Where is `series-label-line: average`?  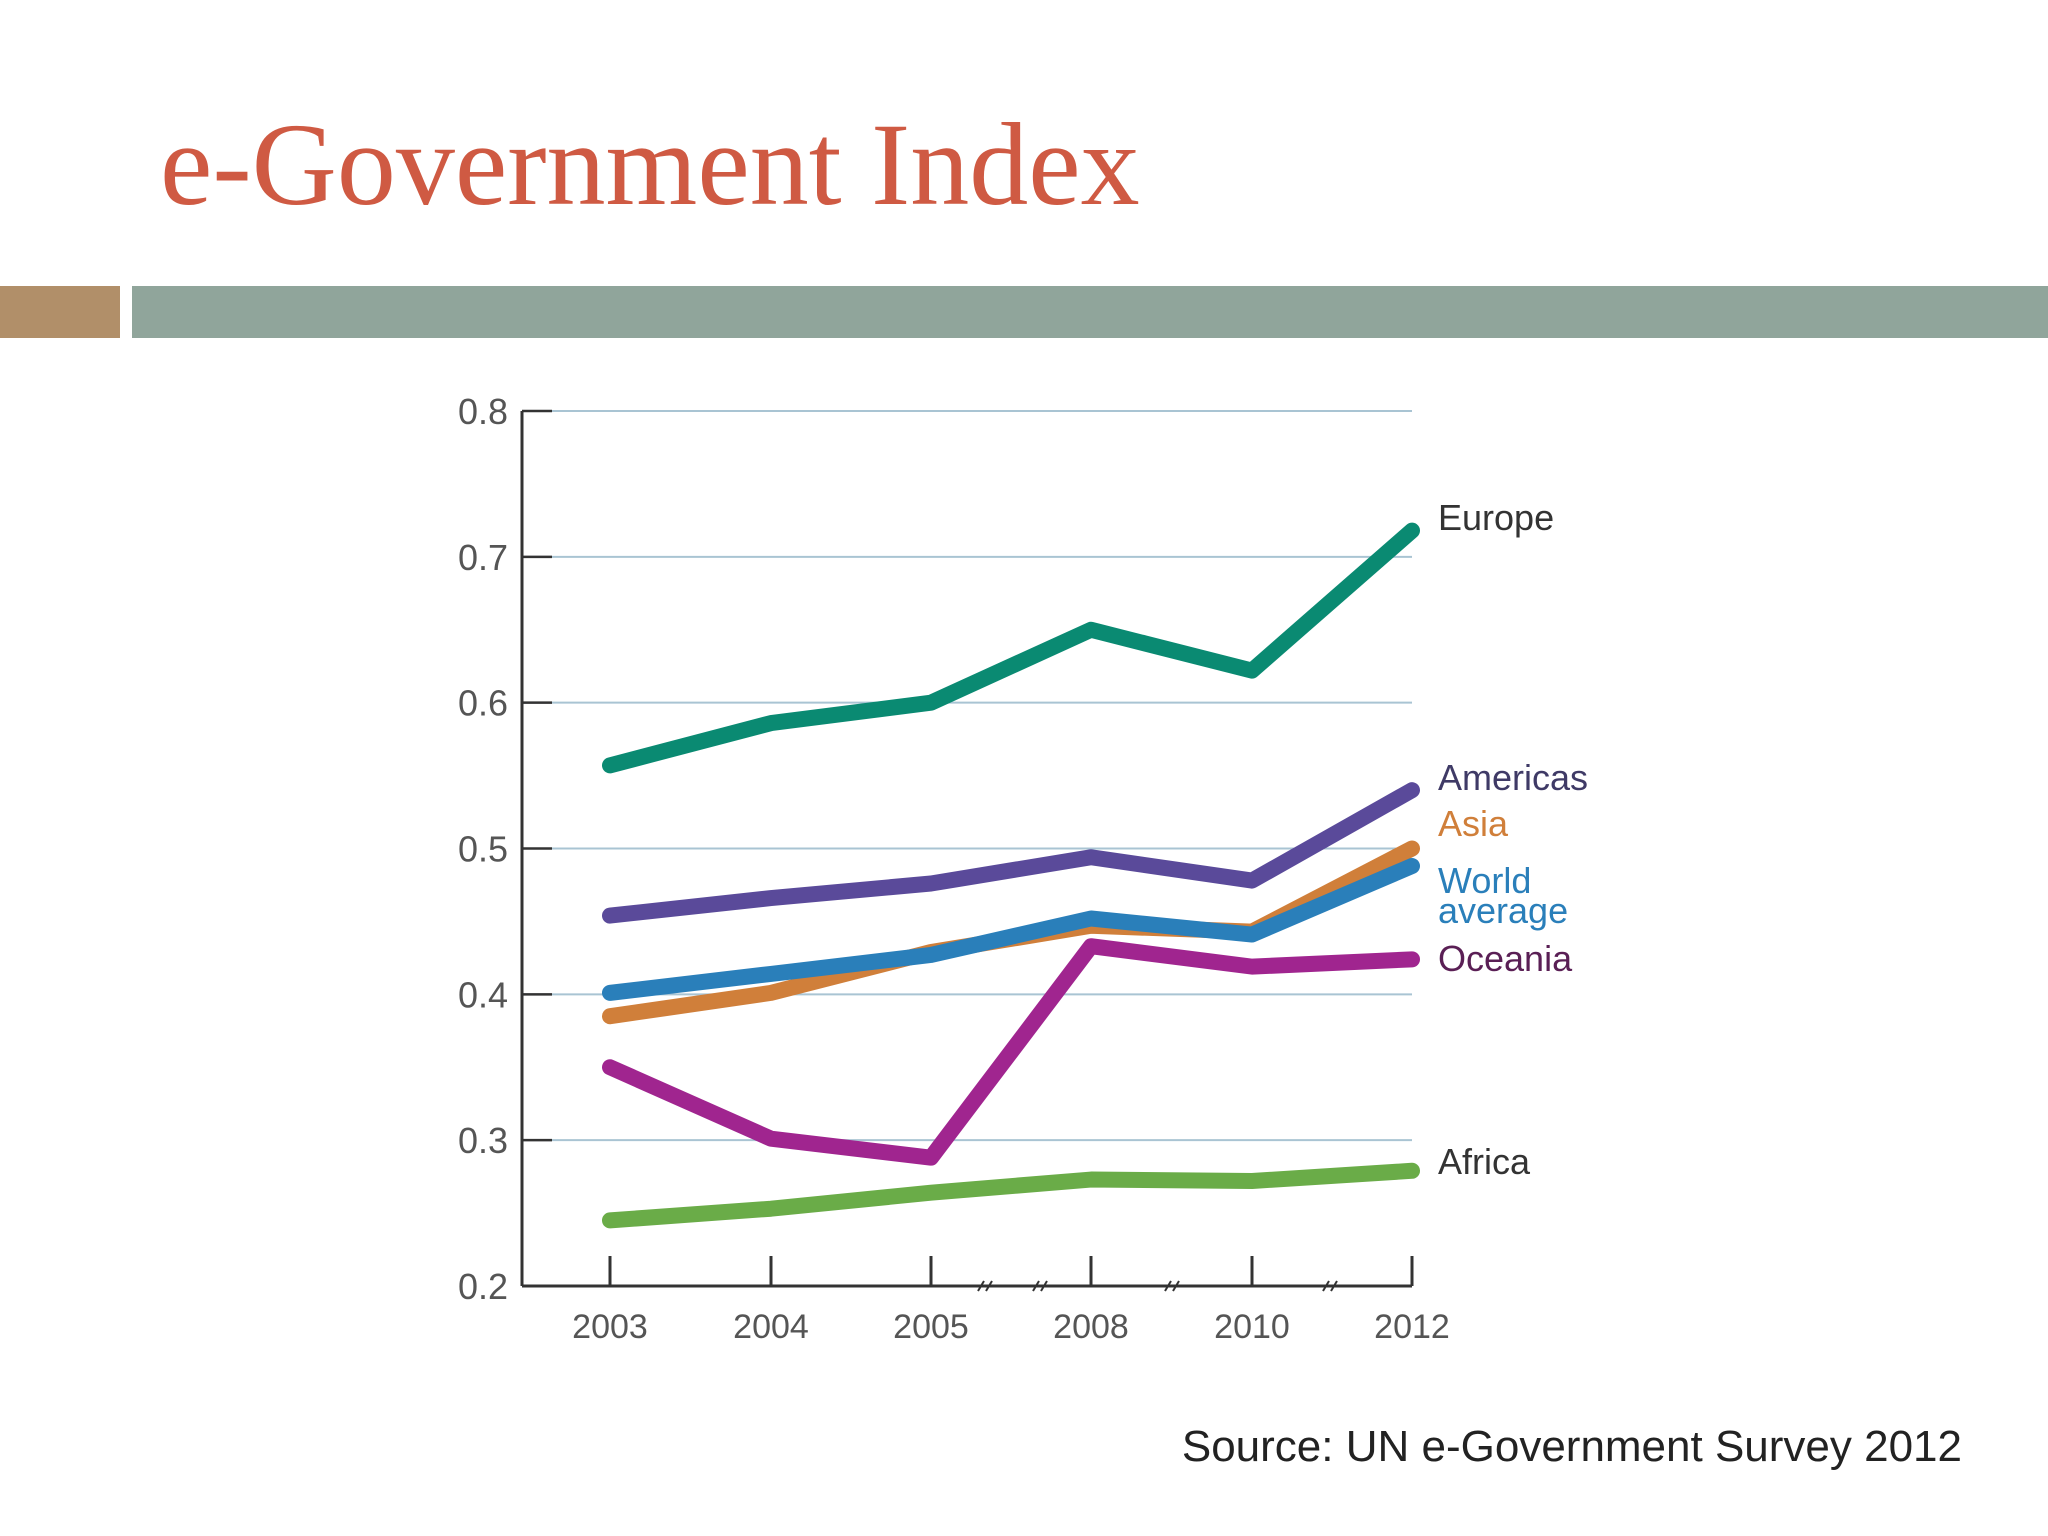 series-label-line: average is located at coordinates (1503, 910).